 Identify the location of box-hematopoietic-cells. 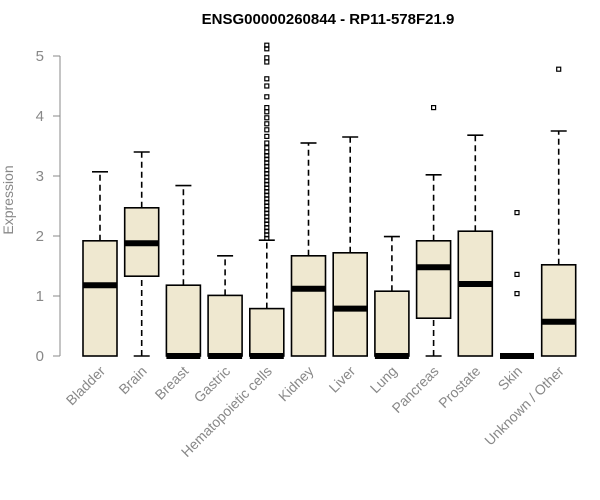
(267, 200).